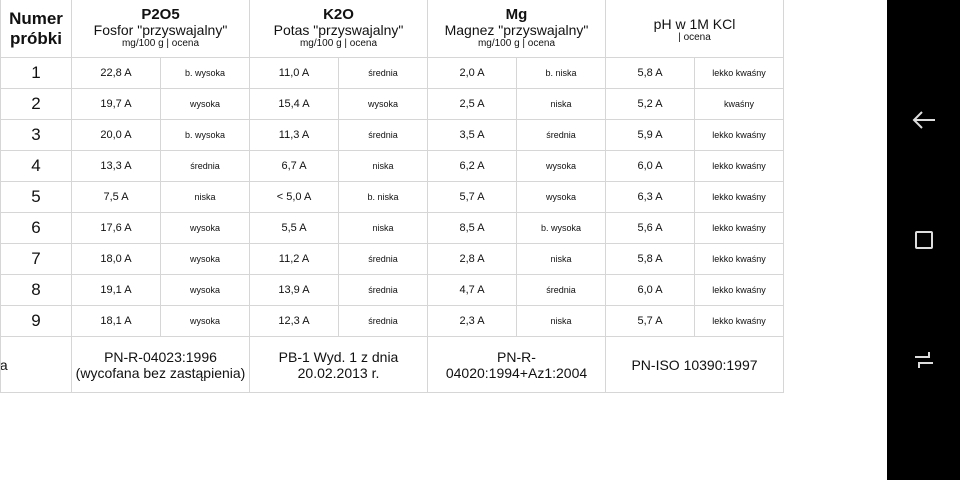  Describe the element at coordinates (36, 166) in the screenshot. I see `sample-number: 4` at that location.